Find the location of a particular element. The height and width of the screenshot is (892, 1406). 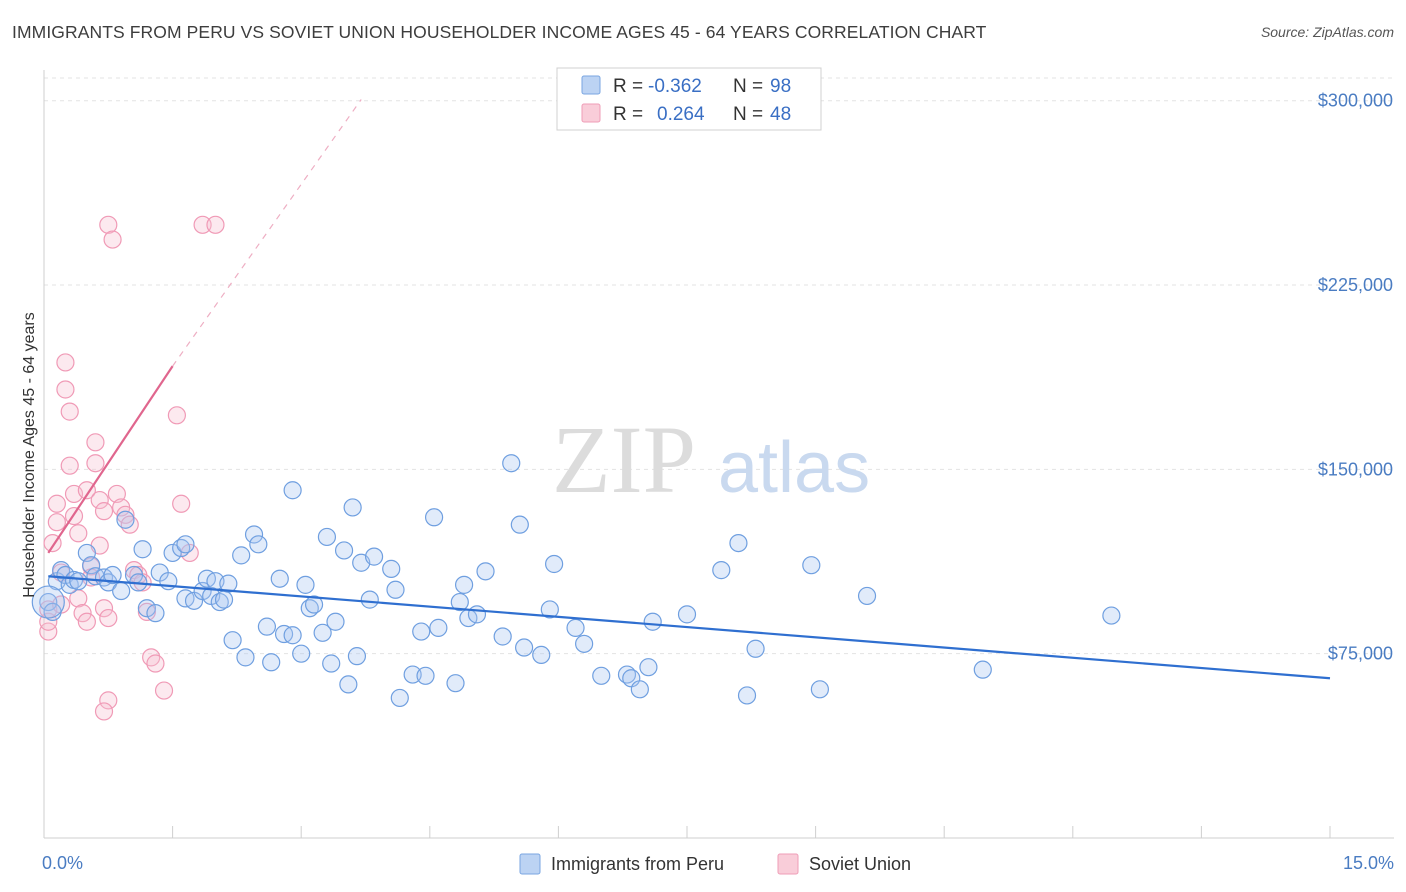

legend-n-value-peru: 98 is located at coordinates (780, 86).